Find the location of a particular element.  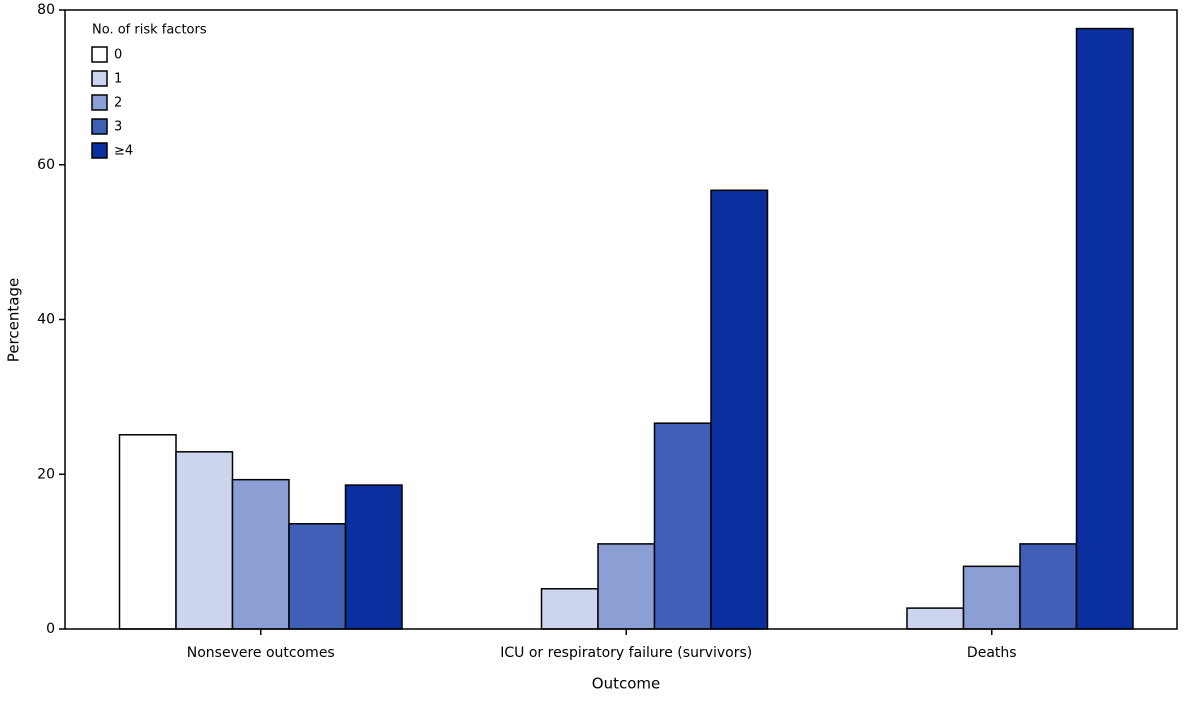

y-tick-label: 20 is located at coordinates (46, 474).